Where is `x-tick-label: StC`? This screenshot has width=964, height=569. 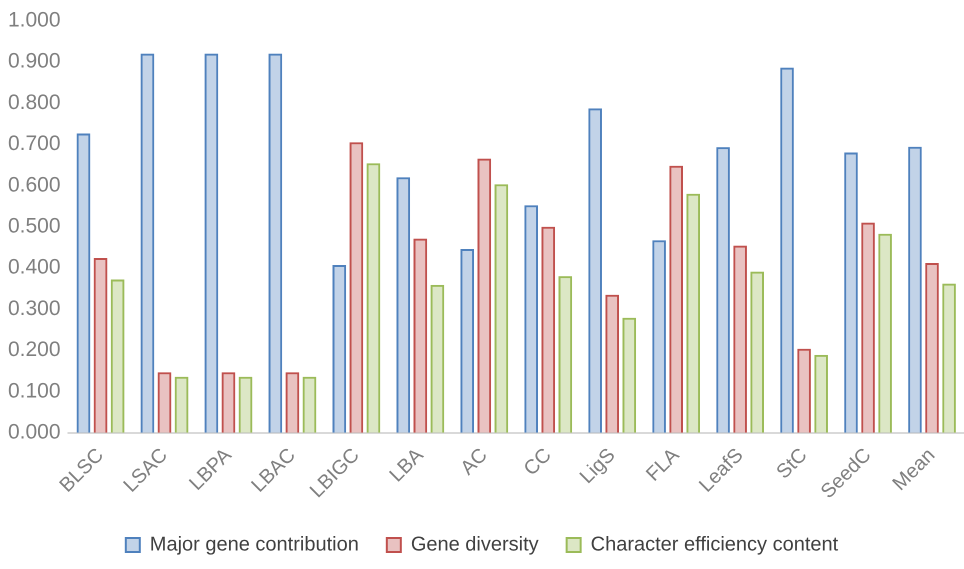
x-tick-label: StC is located at coordinates (792, 464).